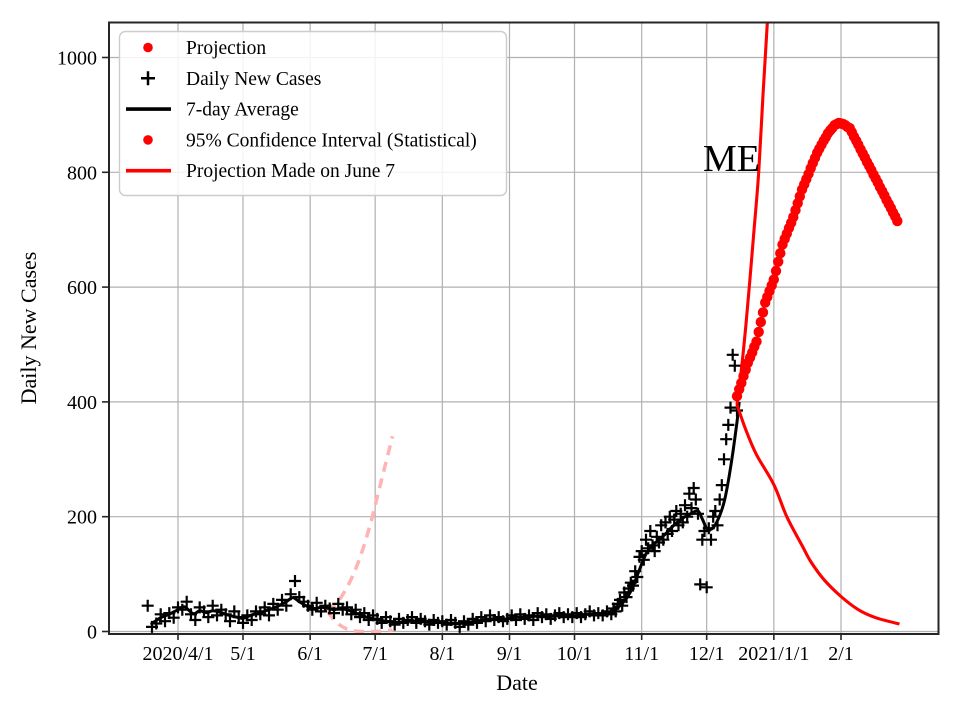 This screenshot has width=960, height=720. What do you see at coordinates (841, 654) in the screenshot?
I see `x-tick-label: 2/1` at bounding box center [841, 654].